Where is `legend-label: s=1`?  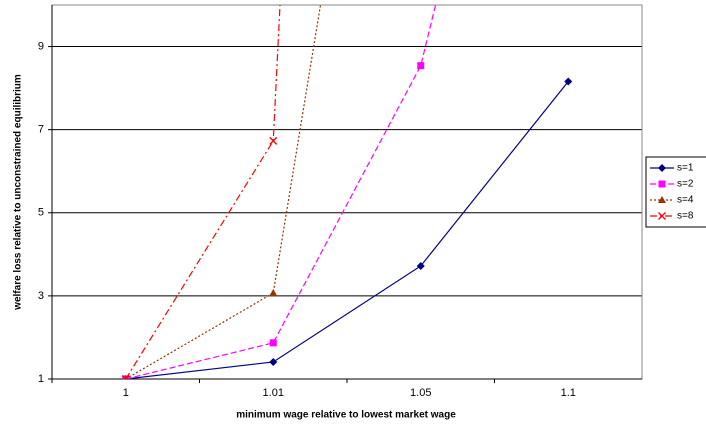
legend-label: s=1 is located at coordinates (685, 168).